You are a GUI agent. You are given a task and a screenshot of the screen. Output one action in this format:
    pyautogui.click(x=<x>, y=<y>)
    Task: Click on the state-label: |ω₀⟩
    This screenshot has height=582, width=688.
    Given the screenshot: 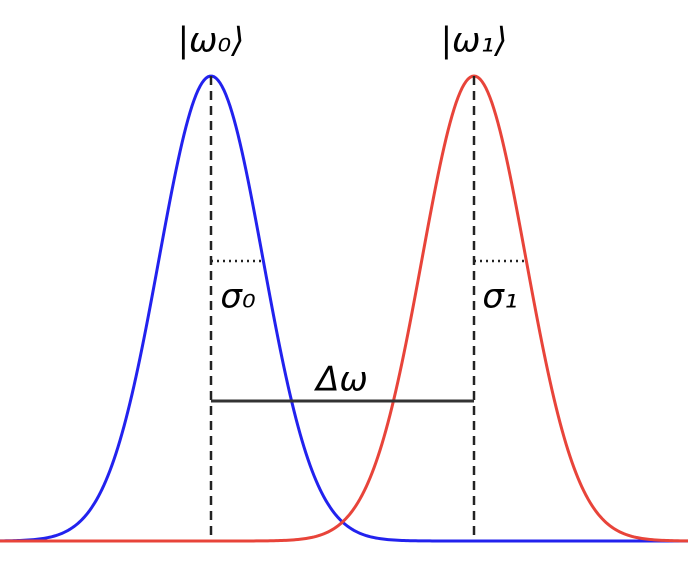 What is the action you would take?
    pyautogui.click(x=211, y=41)
    